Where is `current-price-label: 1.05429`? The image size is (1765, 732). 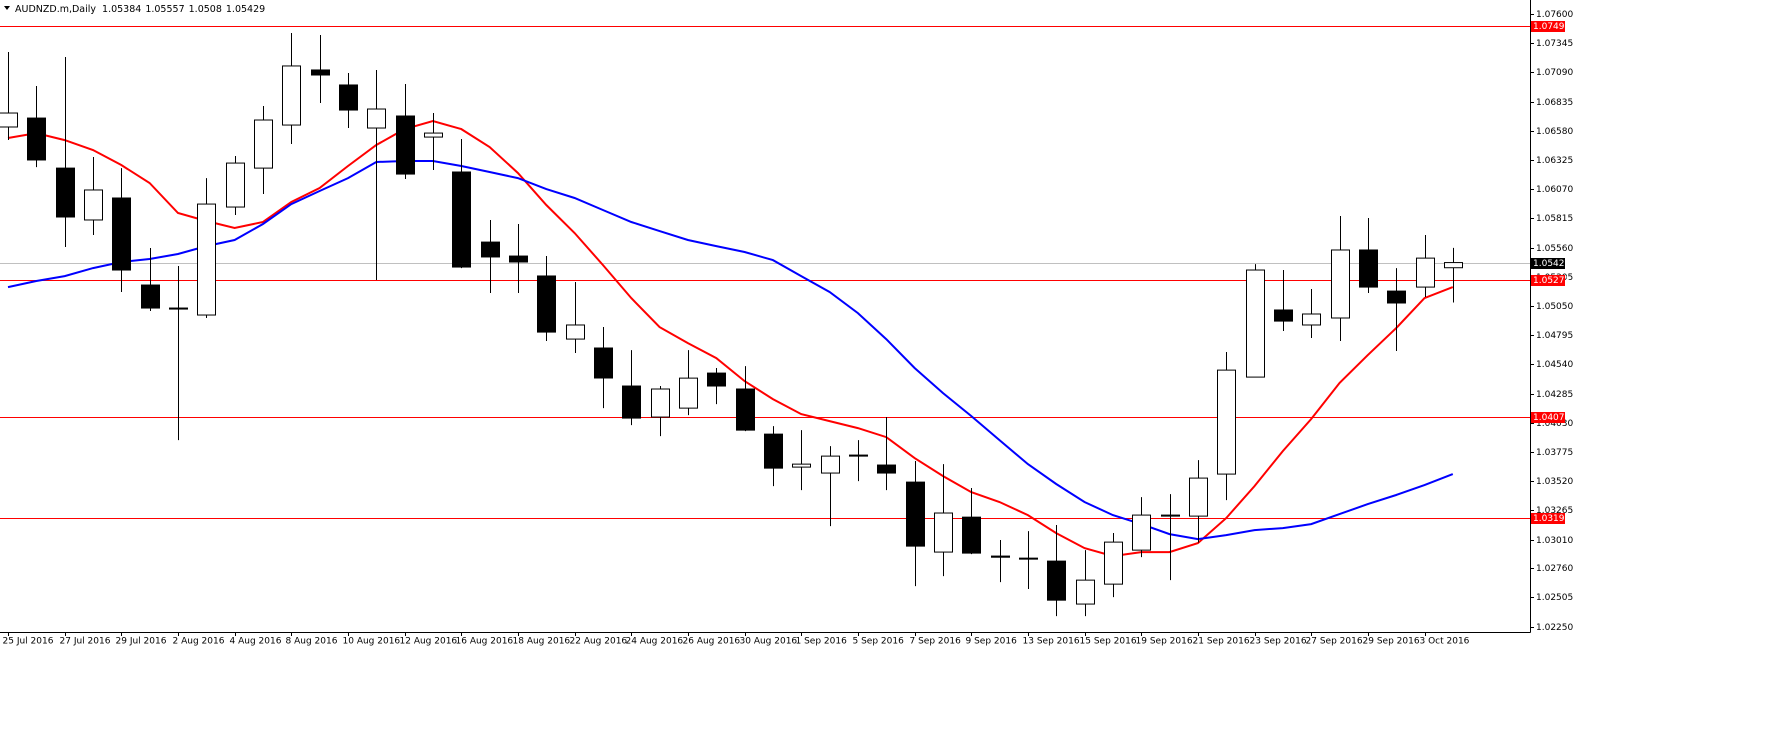 current-price-label: 1.05429 is located at coordinates (1551, 264).